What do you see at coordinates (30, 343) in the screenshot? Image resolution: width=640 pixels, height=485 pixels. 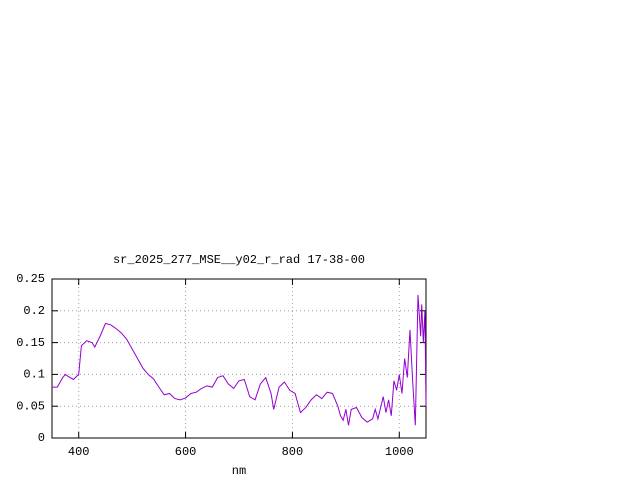 I see `y-tick-label: 0.15` at bounding box center [30, 343].